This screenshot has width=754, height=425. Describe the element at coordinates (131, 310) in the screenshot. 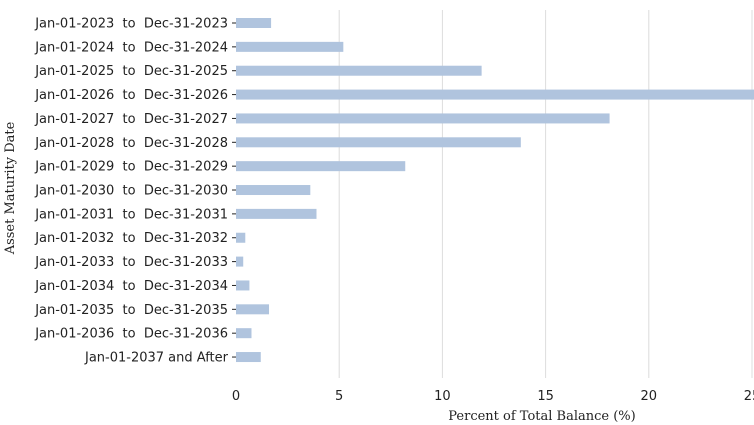

I see `y-tick-label-12: Jan-01-2035 to Dec-31-2035` at that location.